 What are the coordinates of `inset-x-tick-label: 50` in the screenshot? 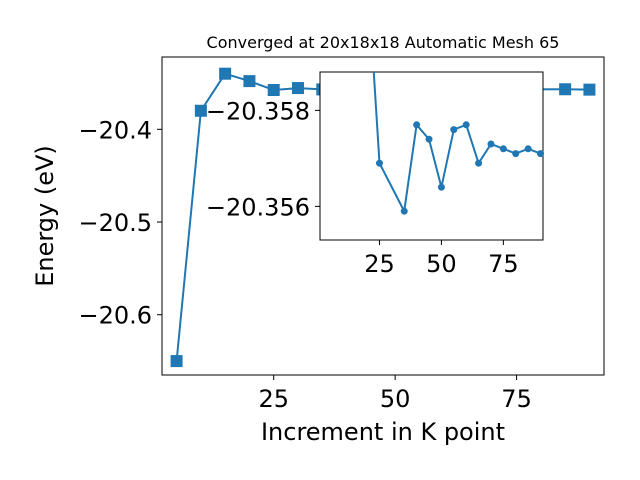 It's located at (441, 264).